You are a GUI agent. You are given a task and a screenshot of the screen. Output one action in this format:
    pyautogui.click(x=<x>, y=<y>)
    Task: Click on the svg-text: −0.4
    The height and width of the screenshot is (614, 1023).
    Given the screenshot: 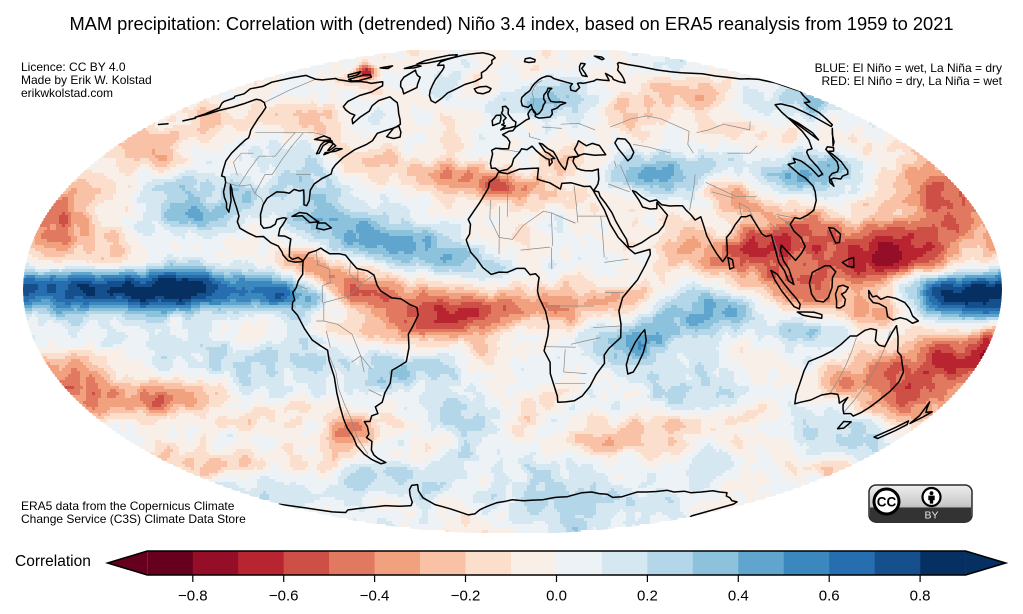 What is the action you would take?
    pyautogui.click(x=375, y=596)
    